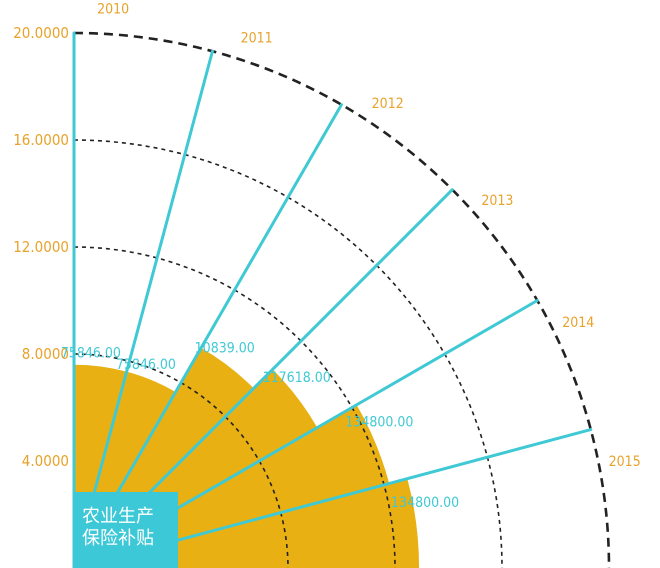  I want to click on radial-tick-label: 16.0000, so click(41, 140).